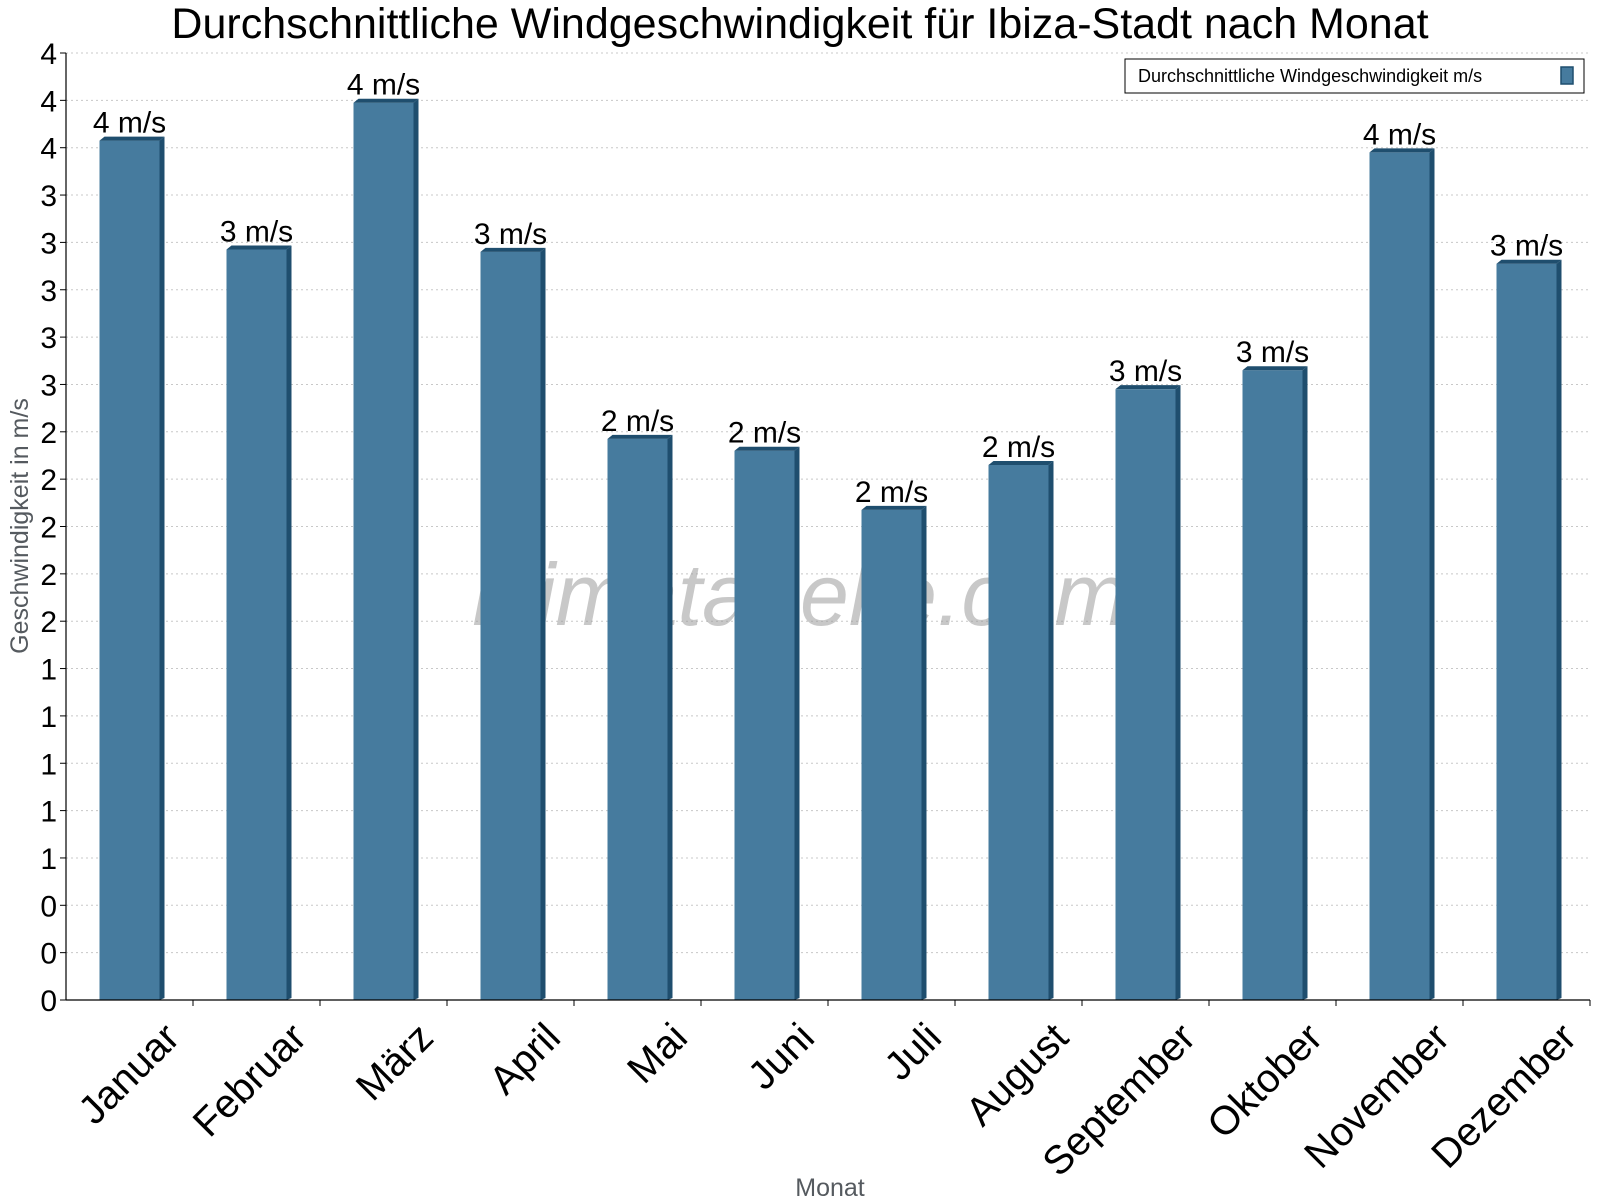  I want to click on x-tick-label: Juli, so click(913, 1052).